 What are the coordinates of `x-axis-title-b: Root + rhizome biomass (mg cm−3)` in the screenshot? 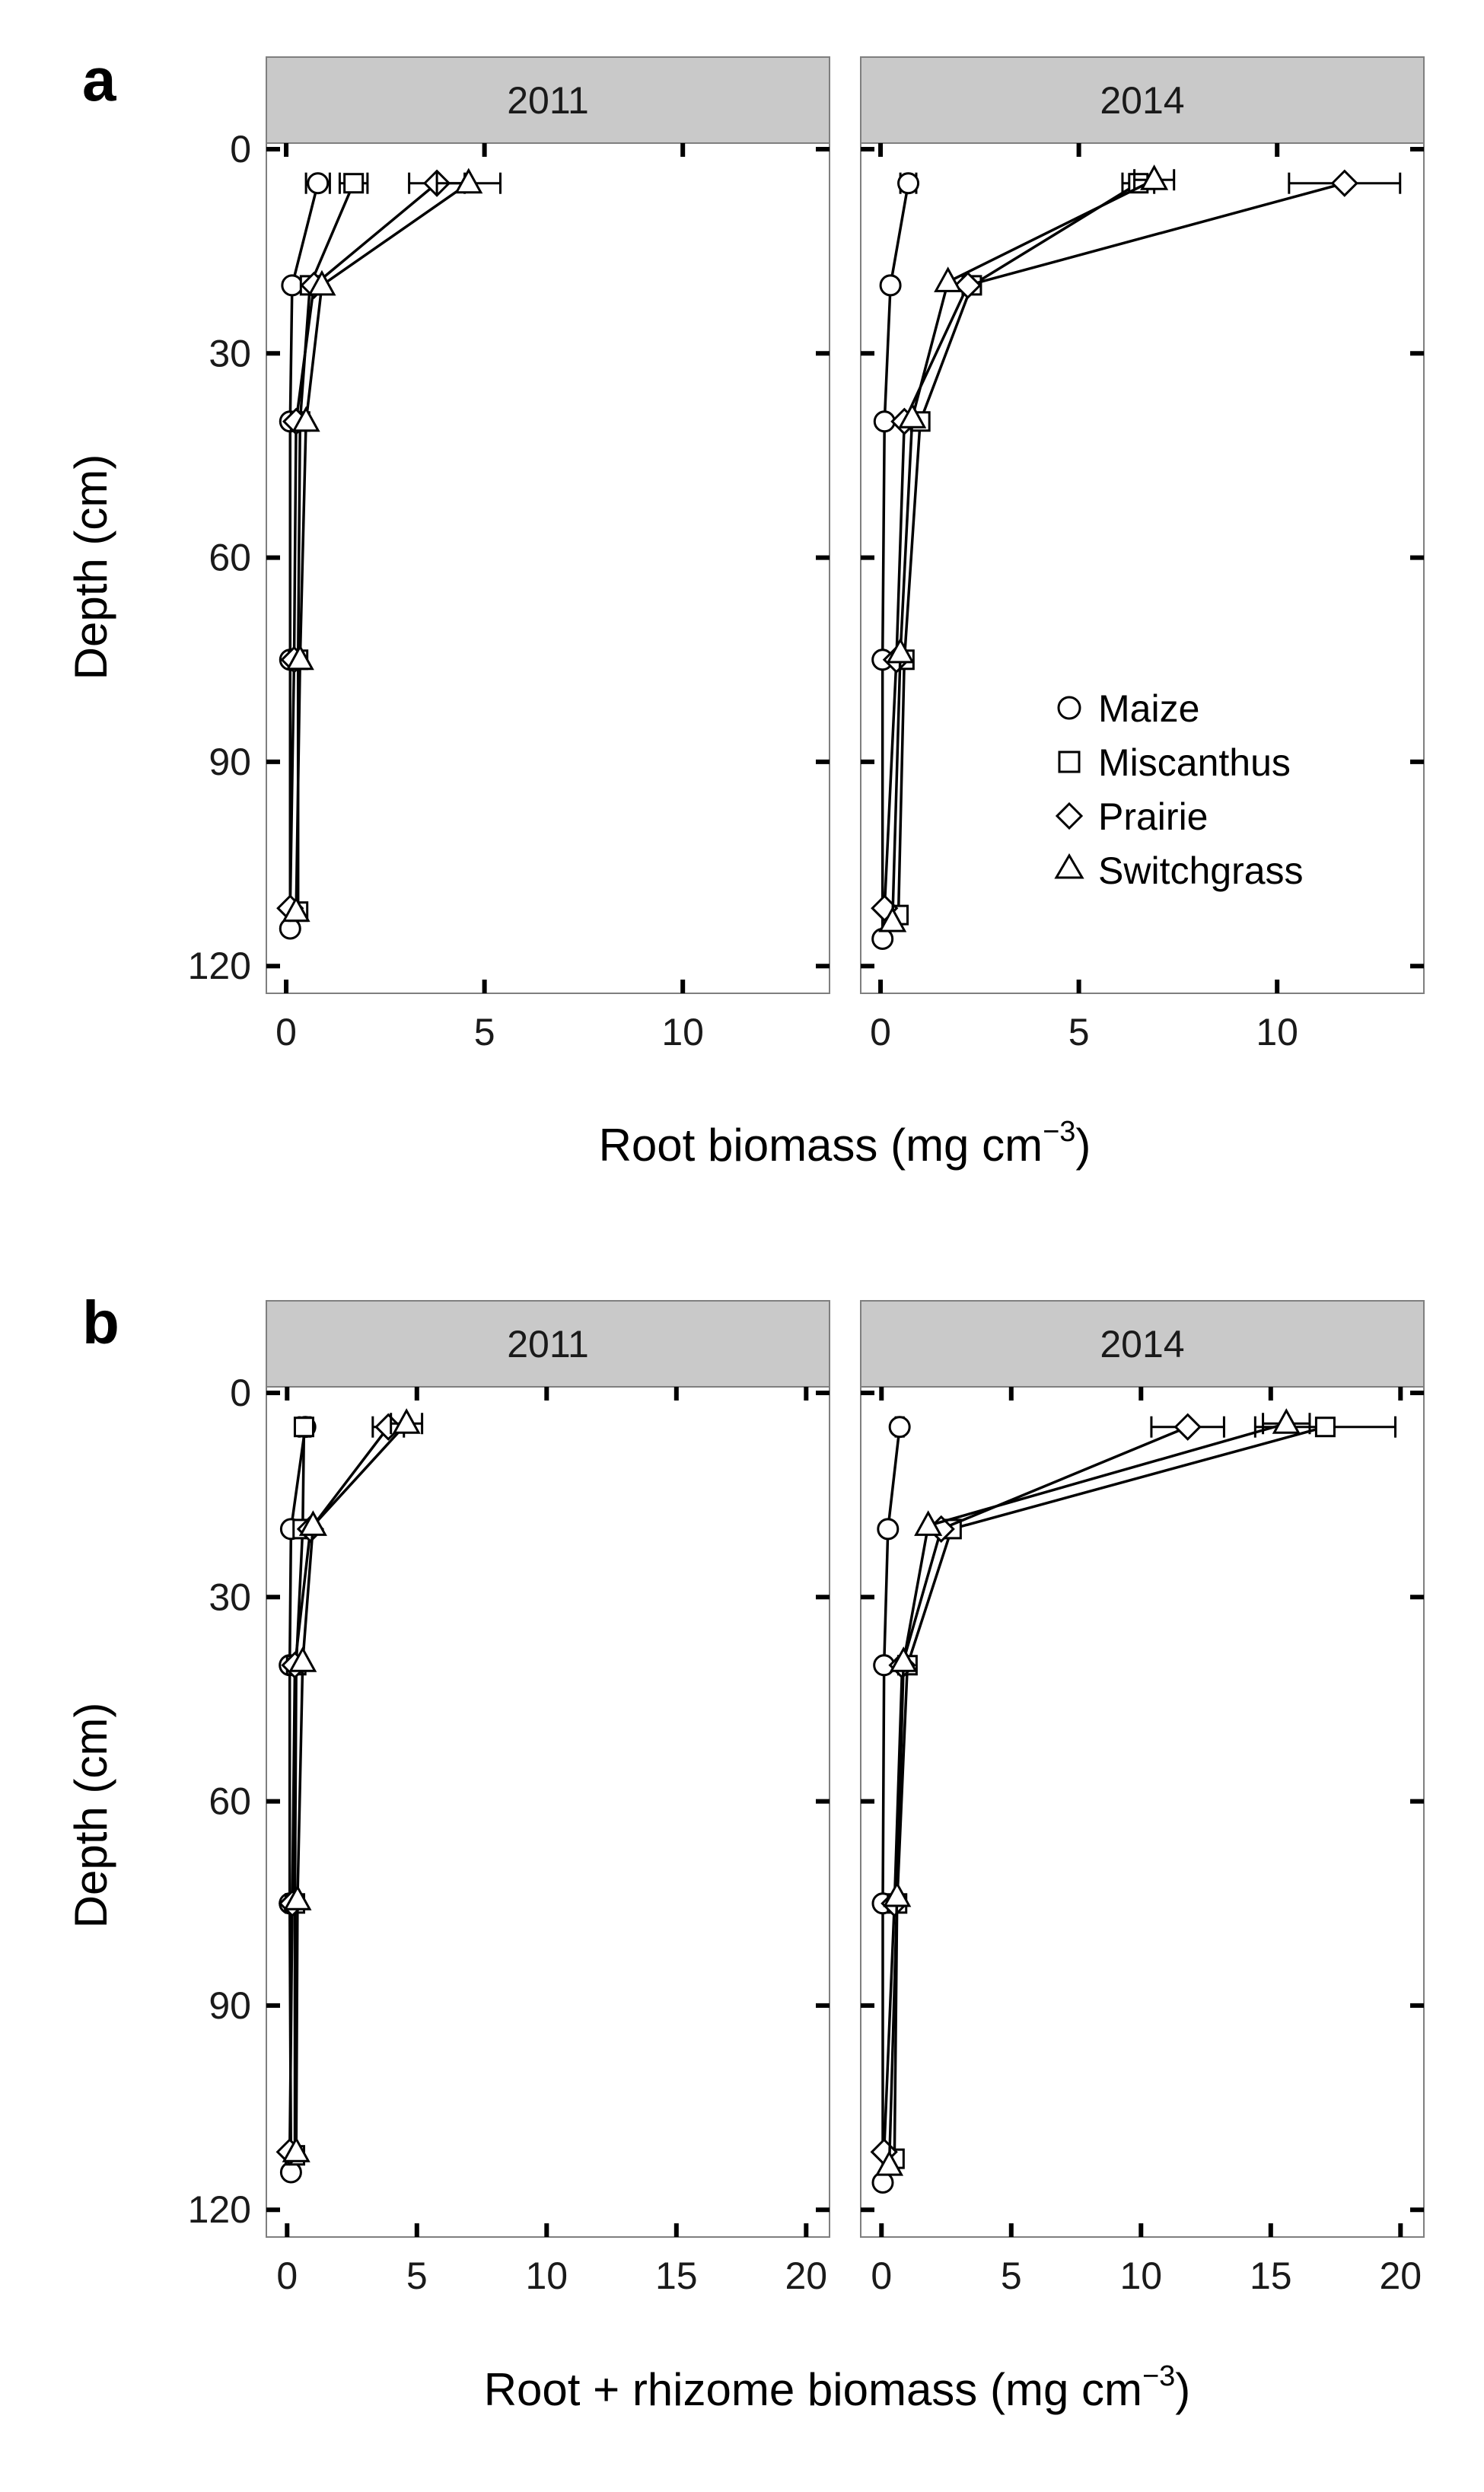 It's located at (838, 2387).